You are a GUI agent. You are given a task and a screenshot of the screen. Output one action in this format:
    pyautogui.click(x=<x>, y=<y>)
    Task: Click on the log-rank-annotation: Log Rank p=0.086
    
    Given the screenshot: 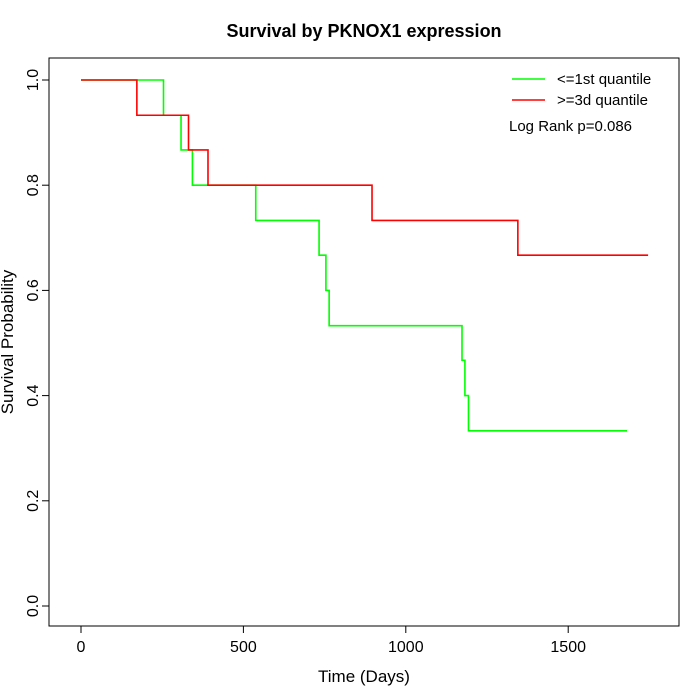 What is the action you would take?
    pyautogui.click(x=570, y=126)
    